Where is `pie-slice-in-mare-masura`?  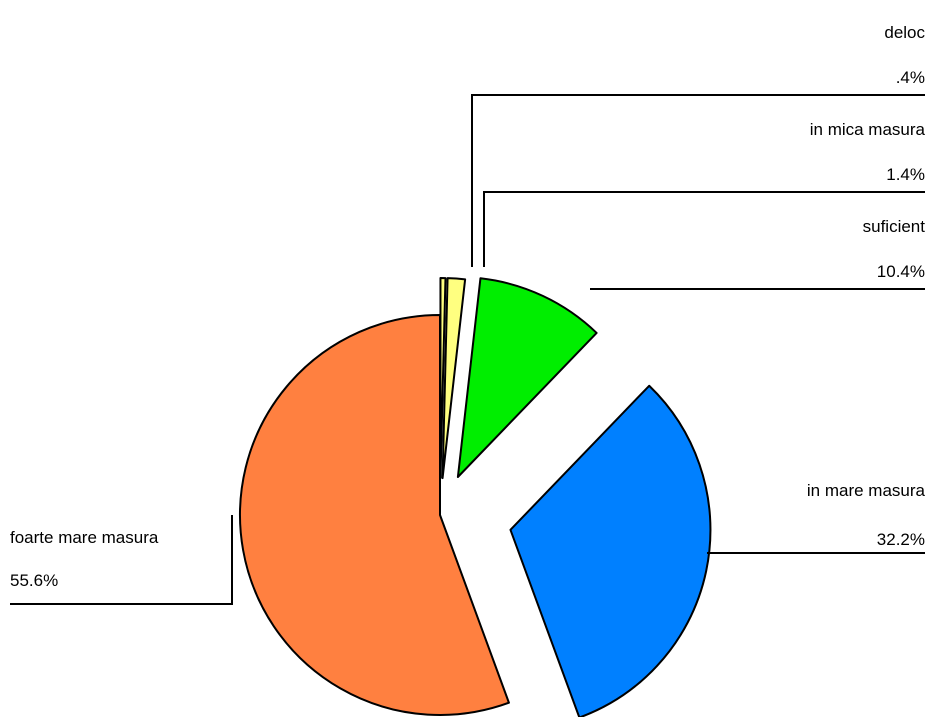 pie-slice-in-mare-masura is located at coordinates (610, 551).